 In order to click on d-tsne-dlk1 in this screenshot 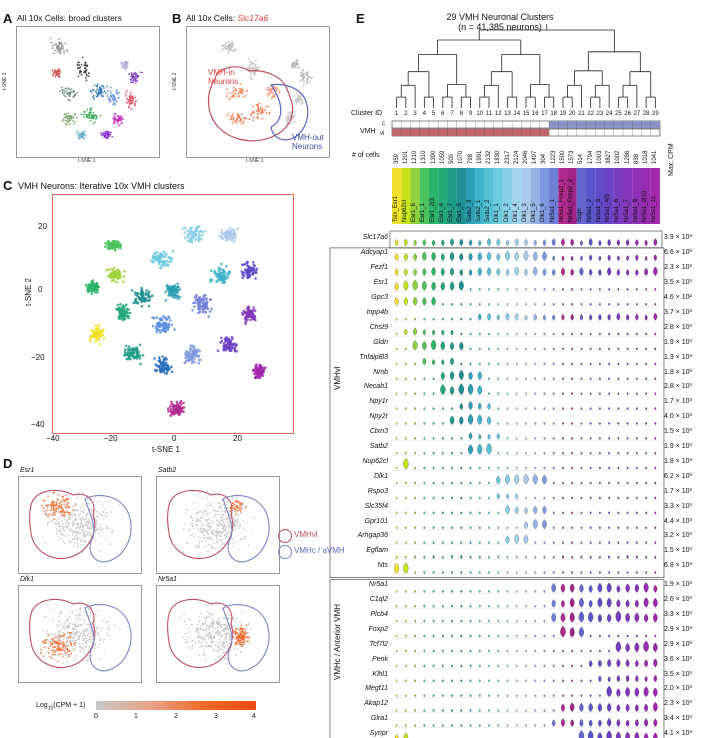, I will do `click(80, 635)`.